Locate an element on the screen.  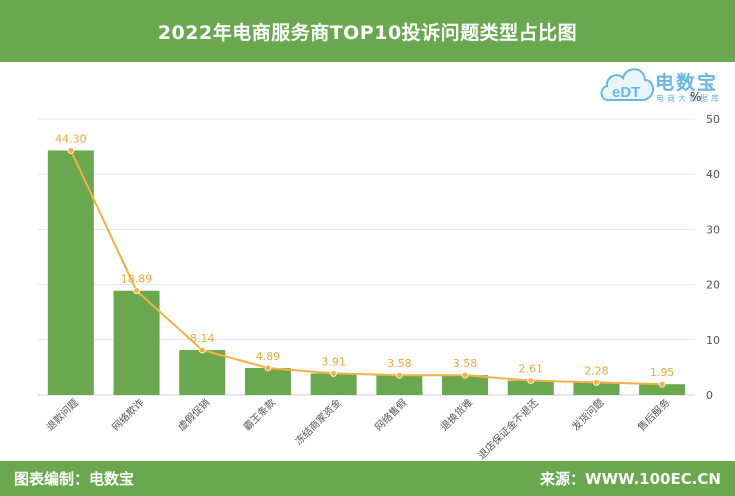
data-label: 4.89 is located at coordinates (268, 356).